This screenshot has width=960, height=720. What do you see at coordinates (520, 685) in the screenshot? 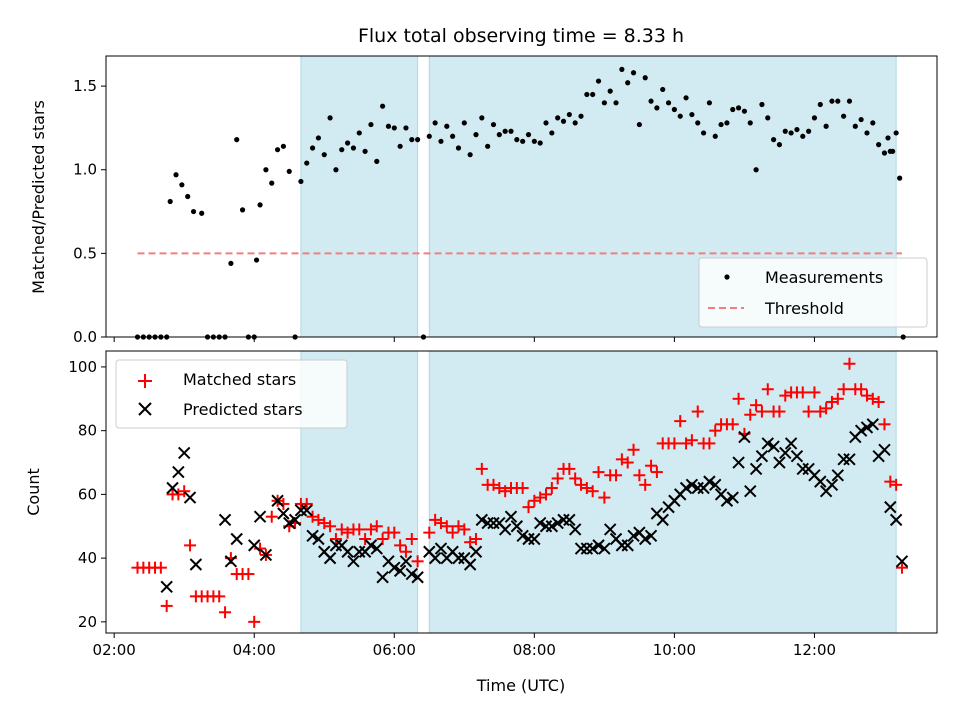
I see `x-axis-label: Time (UTC)` at bounding box center [520, 685].